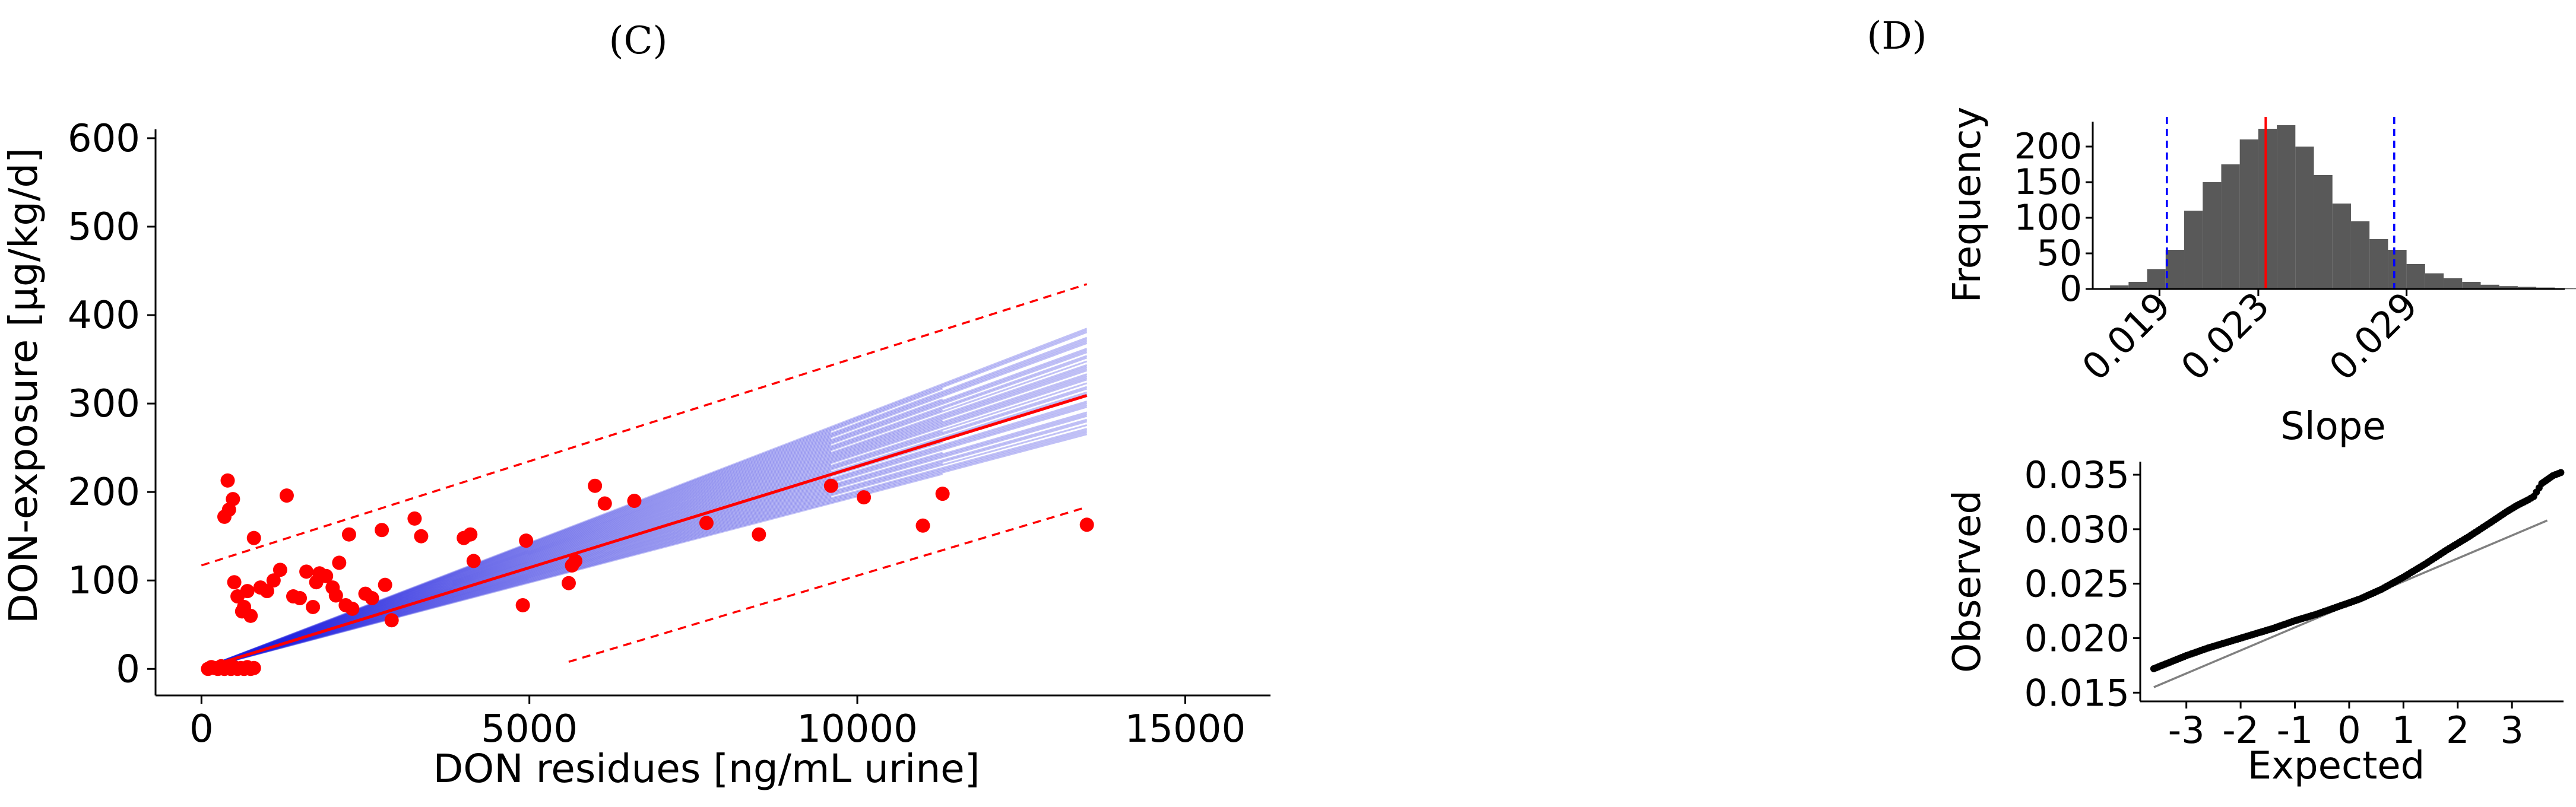 This screenshot has width=2576, height=807. What do you see at coordinates (104, 316) in the screenshot?
I see `y-tick-label-c: 400` at bounding box center [104, 316].